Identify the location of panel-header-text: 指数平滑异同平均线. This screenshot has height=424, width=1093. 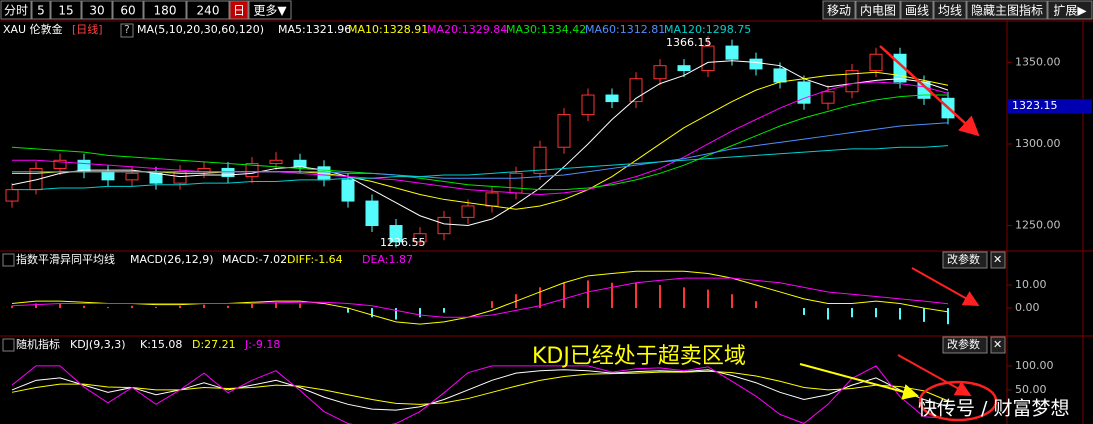
(65, 259).